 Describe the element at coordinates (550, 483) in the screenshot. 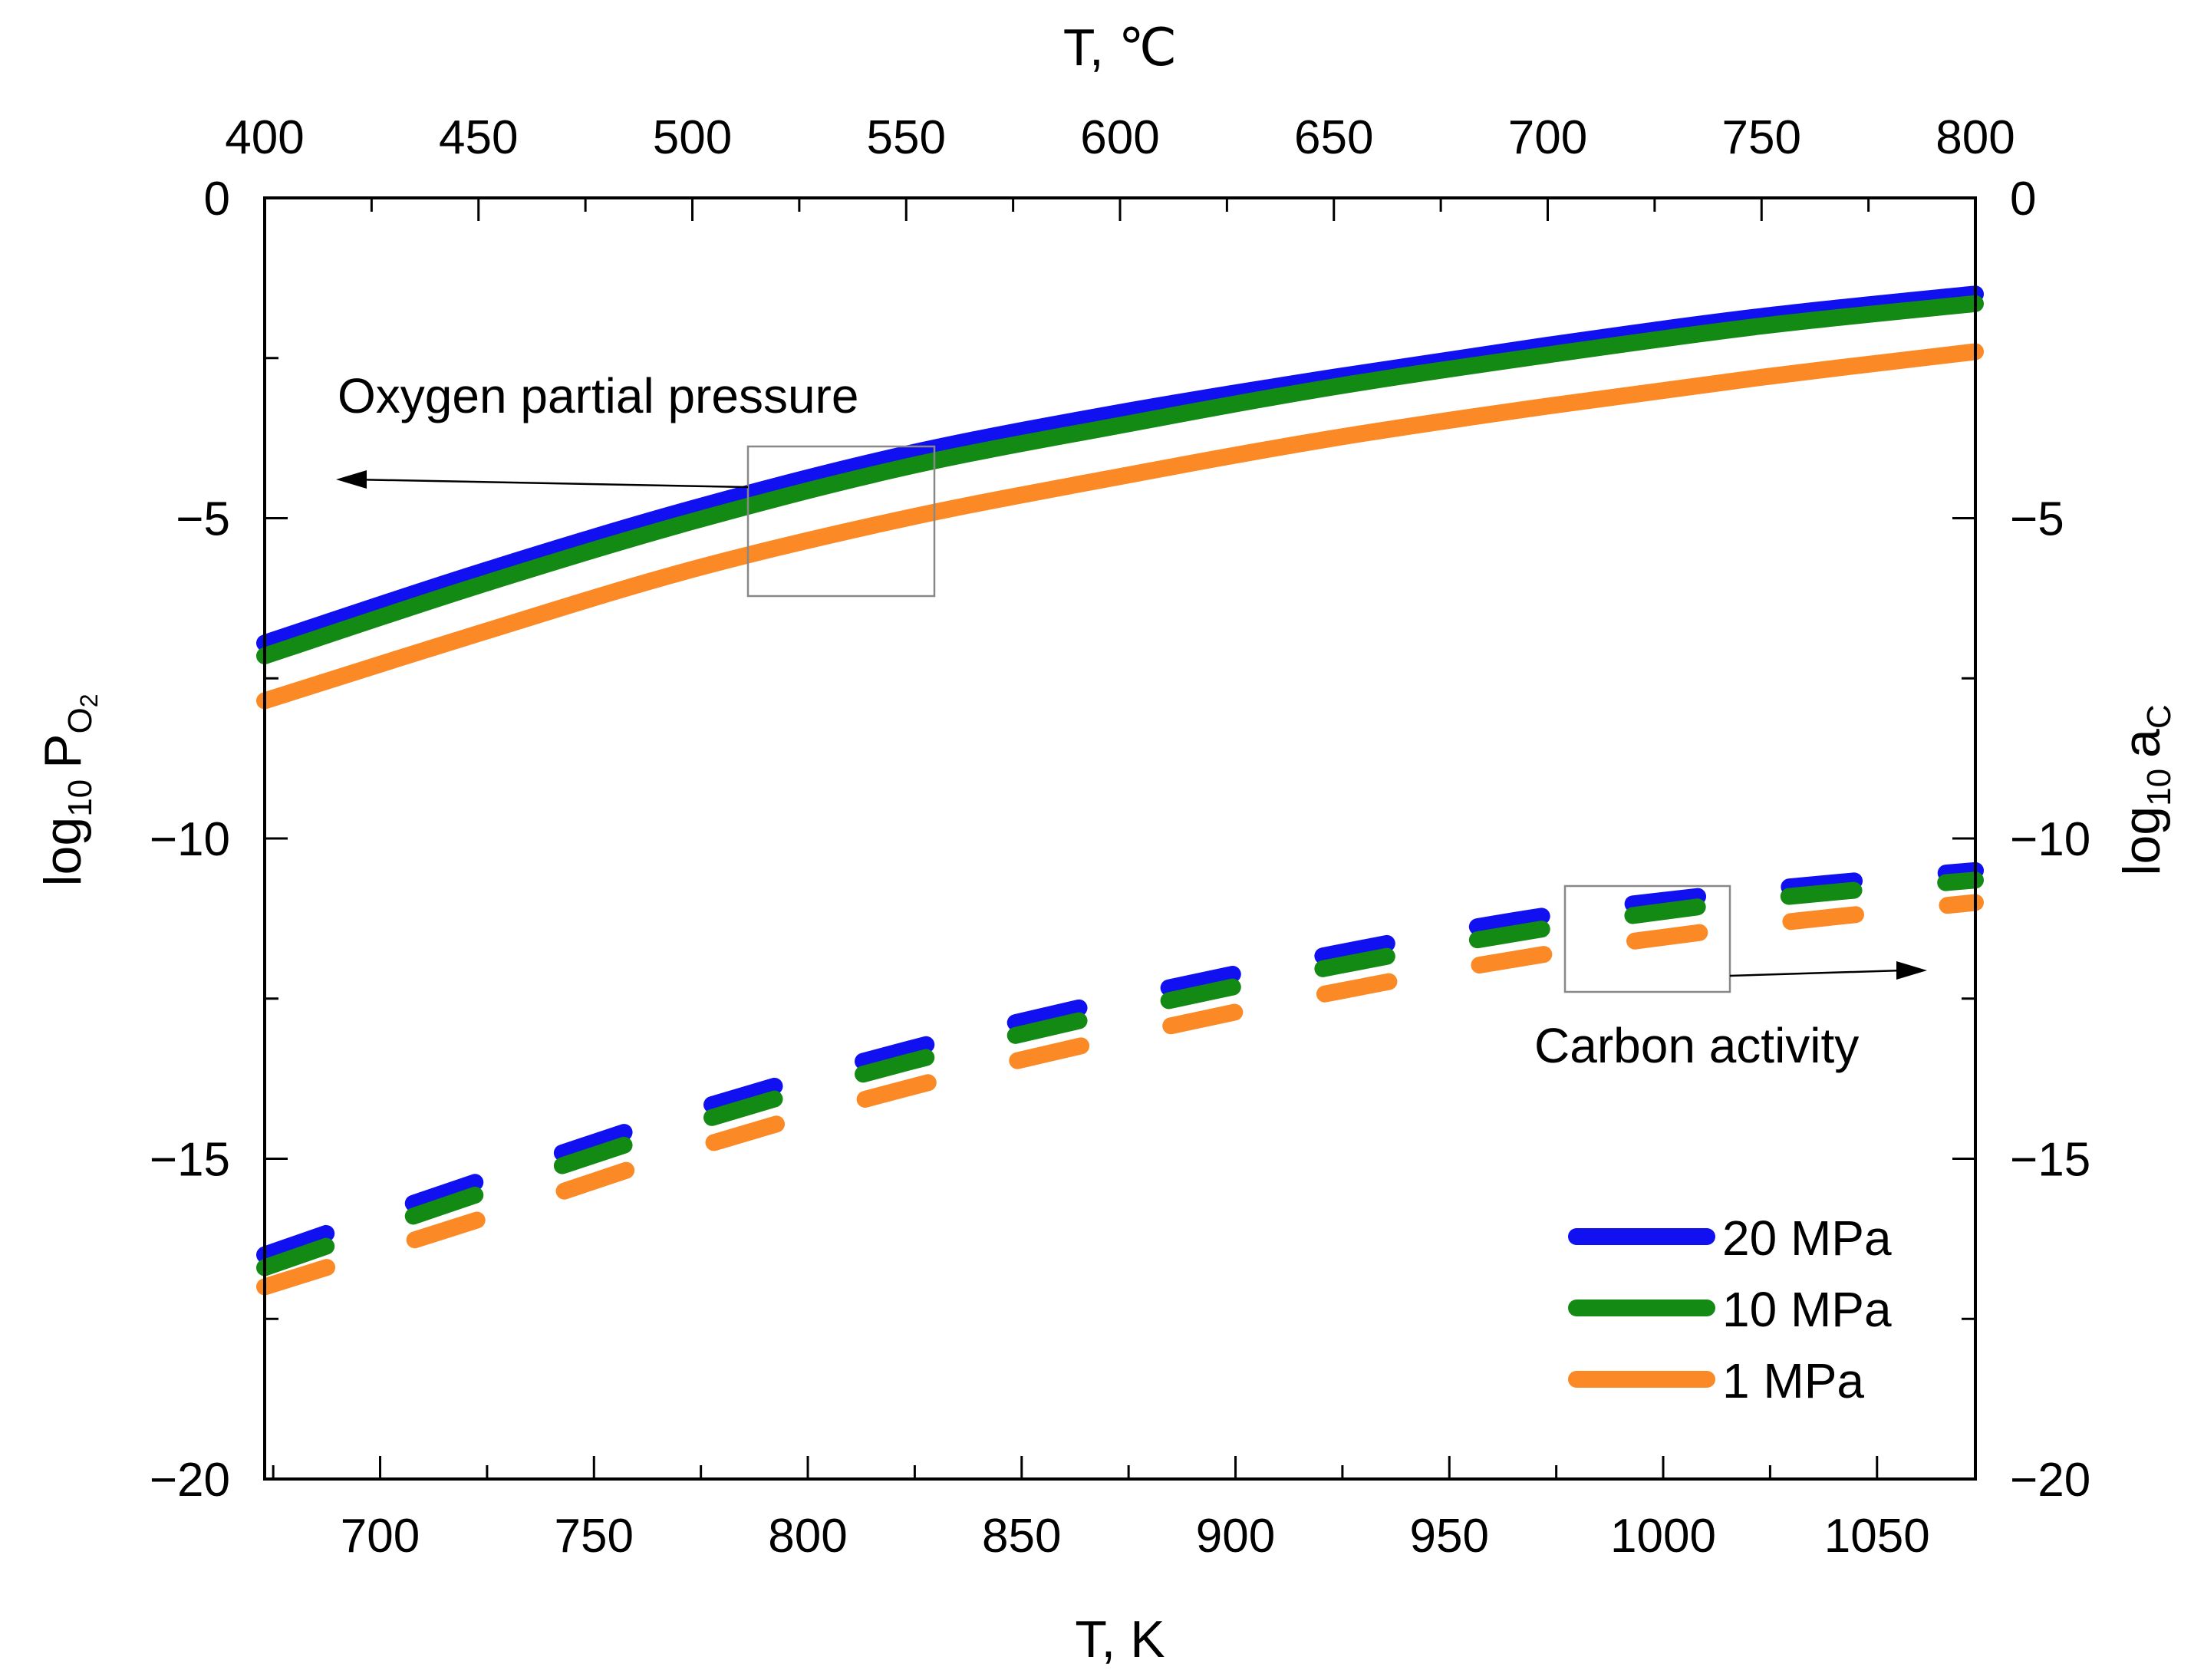

I see `oxygen-annotation-arrow` at that location.